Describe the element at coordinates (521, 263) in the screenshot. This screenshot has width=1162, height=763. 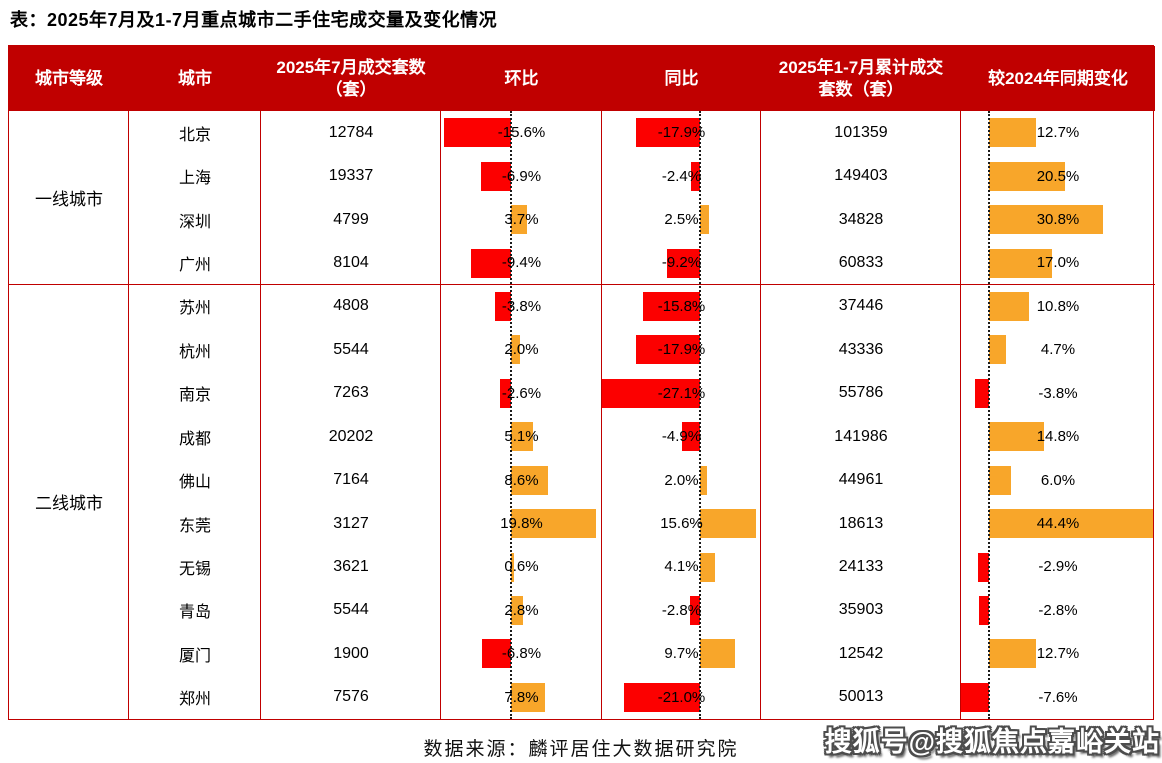
I see `mom-value-label: -9.4%` at that location.